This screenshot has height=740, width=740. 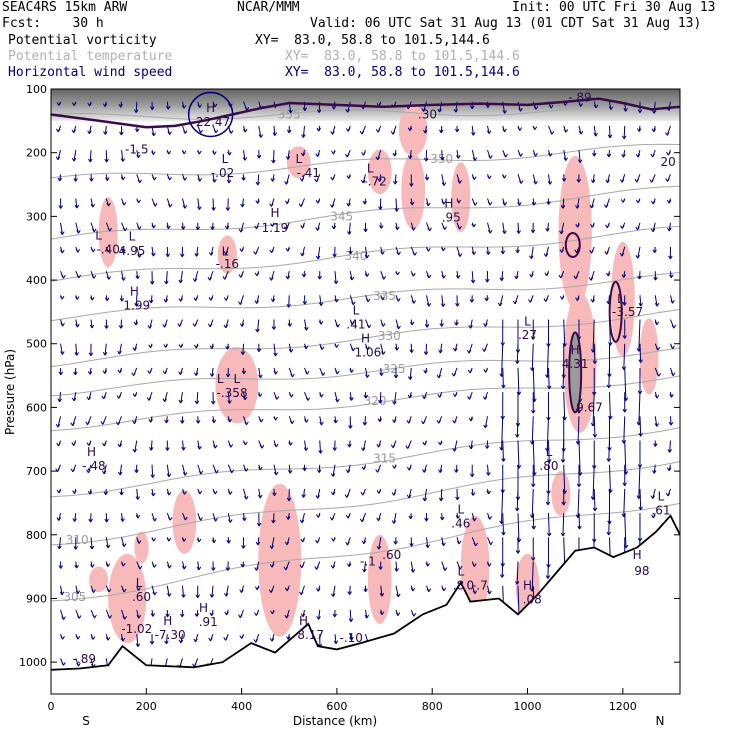 I want to click on pv-label-50: H, so click(x=527, y=586).